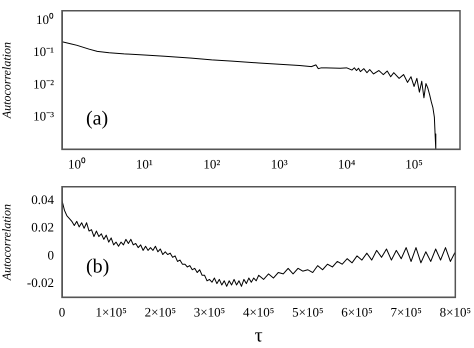  What do you see at coordinates (40, 282) in the screenshot?
I see `y-tick-label: -0.02` at bounding box center [40, 282].